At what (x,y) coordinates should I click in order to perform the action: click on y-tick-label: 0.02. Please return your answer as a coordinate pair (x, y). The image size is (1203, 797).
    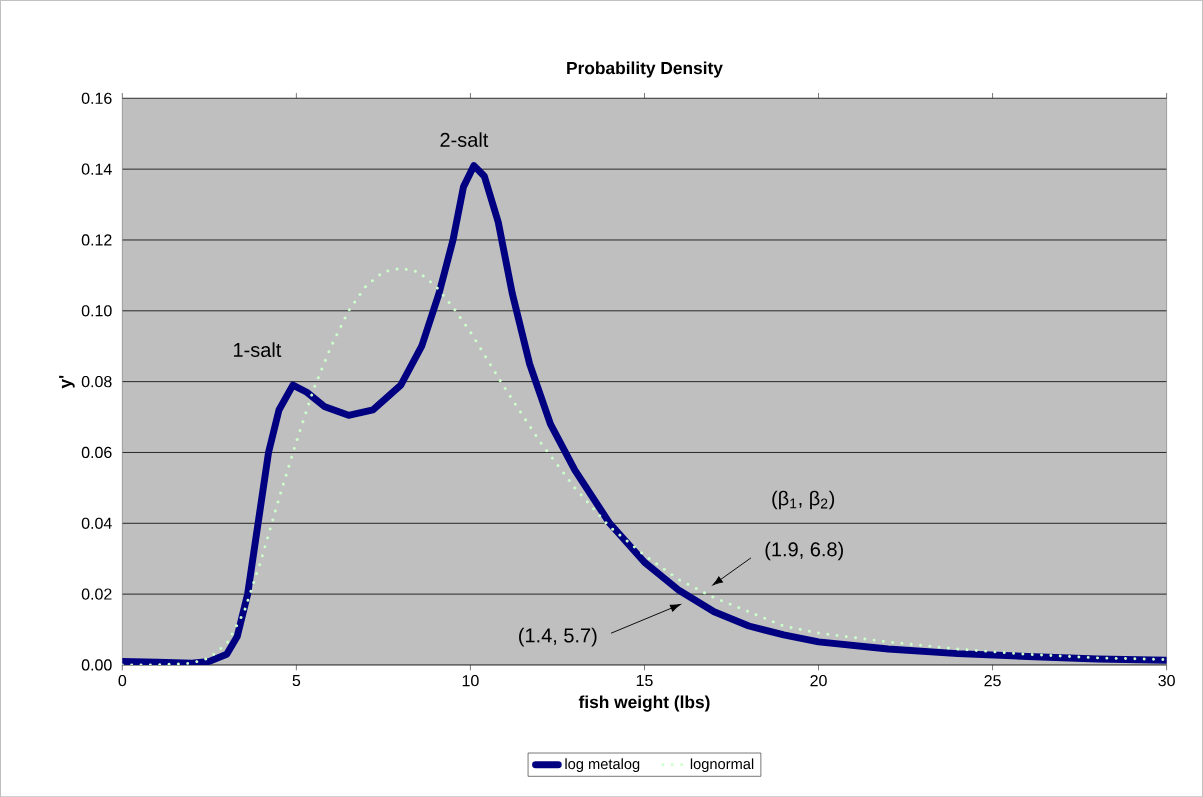
    Looking at the image, I should click on (96, 594).